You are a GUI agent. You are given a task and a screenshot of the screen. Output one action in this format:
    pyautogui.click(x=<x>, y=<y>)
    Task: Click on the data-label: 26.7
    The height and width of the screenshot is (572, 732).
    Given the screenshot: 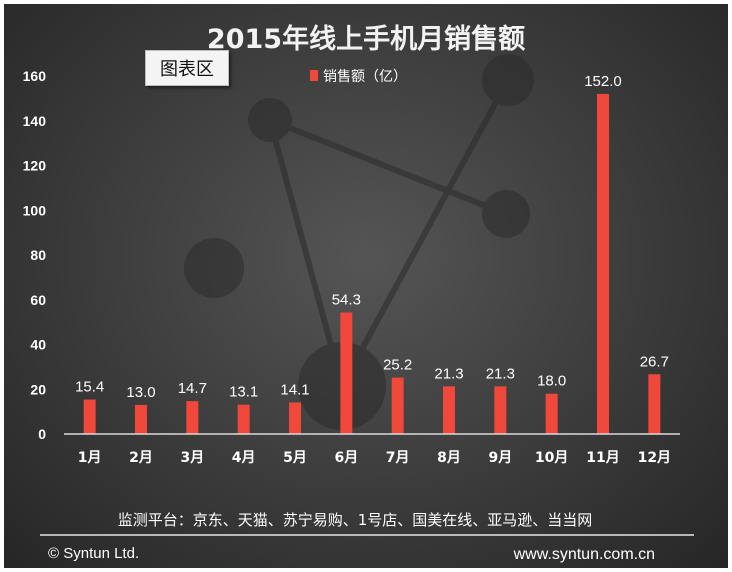 What is the action you would take?
    pyautogui.click(x=654, y=361)
    